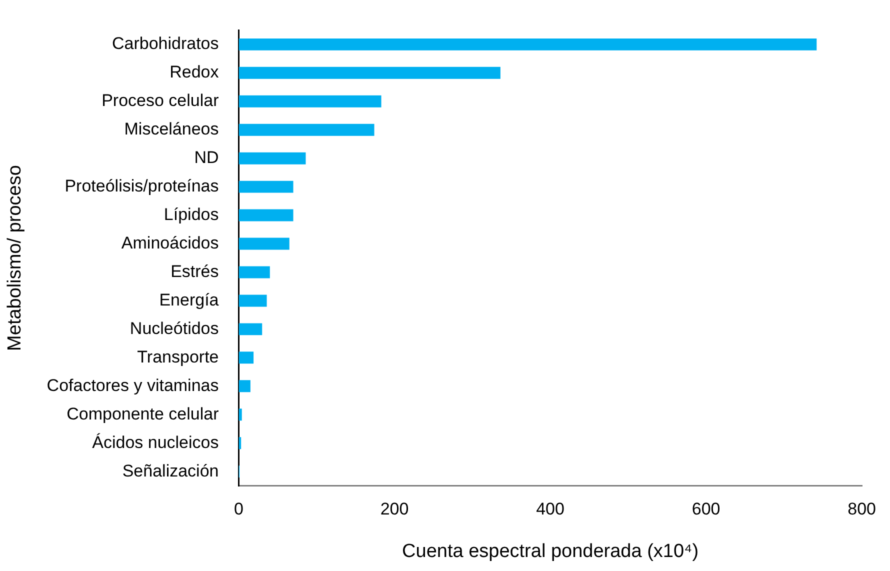 The image size is (890, 571). What do you see at coordinates (155, 442) in the screenshot?
I see `y-tick-label: Ácidos nucleicos` at bounding box center [155, 442].